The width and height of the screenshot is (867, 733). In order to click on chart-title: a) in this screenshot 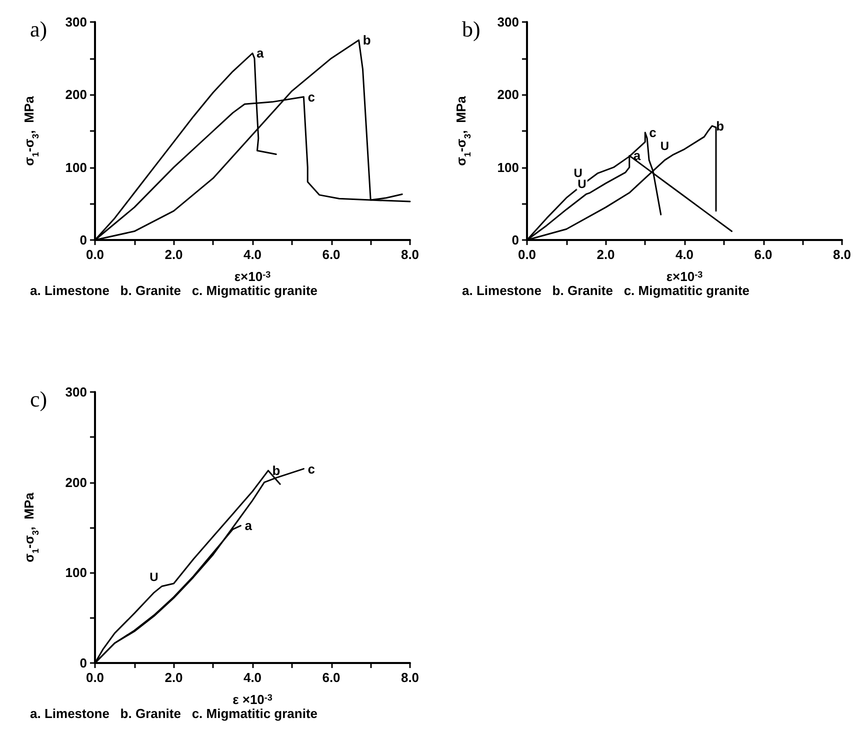, I will do `click(39, 29)`.